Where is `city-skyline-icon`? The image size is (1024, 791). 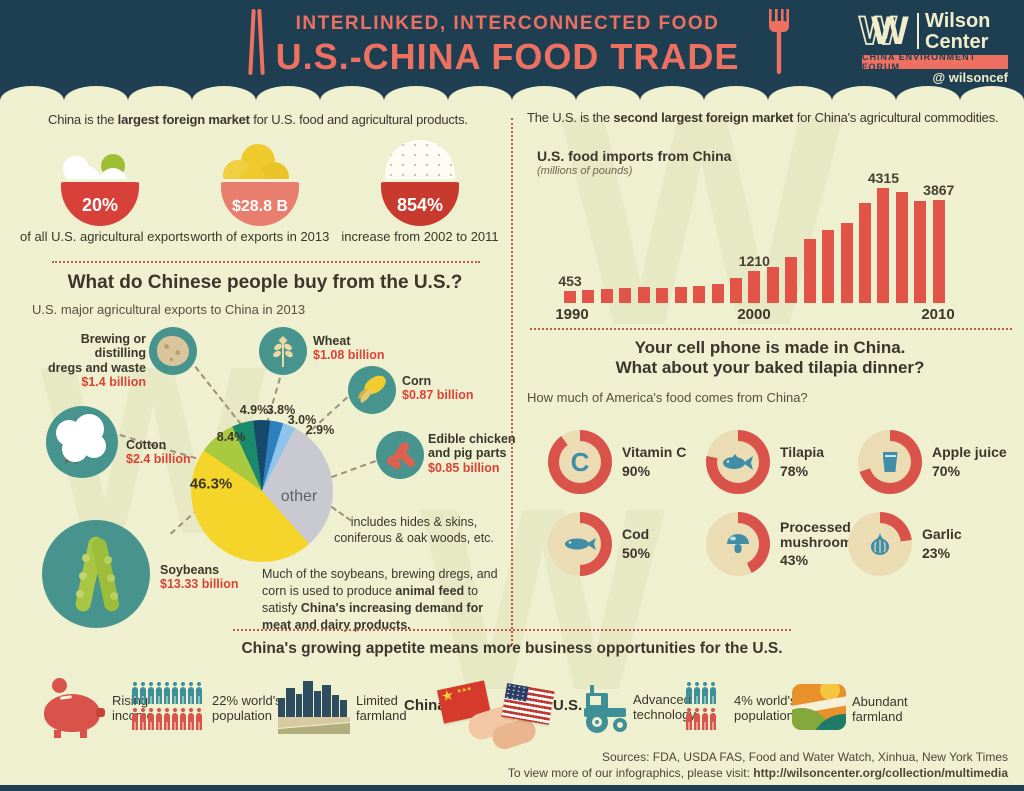
city-skyline-icon is located at coordinates (314, 707).